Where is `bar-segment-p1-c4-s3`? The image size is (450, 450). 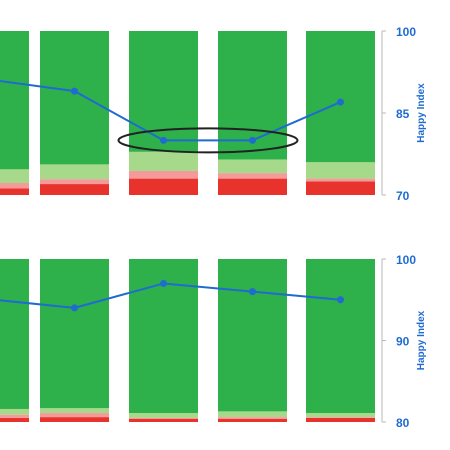
bar-segment-p1-c4-s3 is located at coordinates (340, 97).